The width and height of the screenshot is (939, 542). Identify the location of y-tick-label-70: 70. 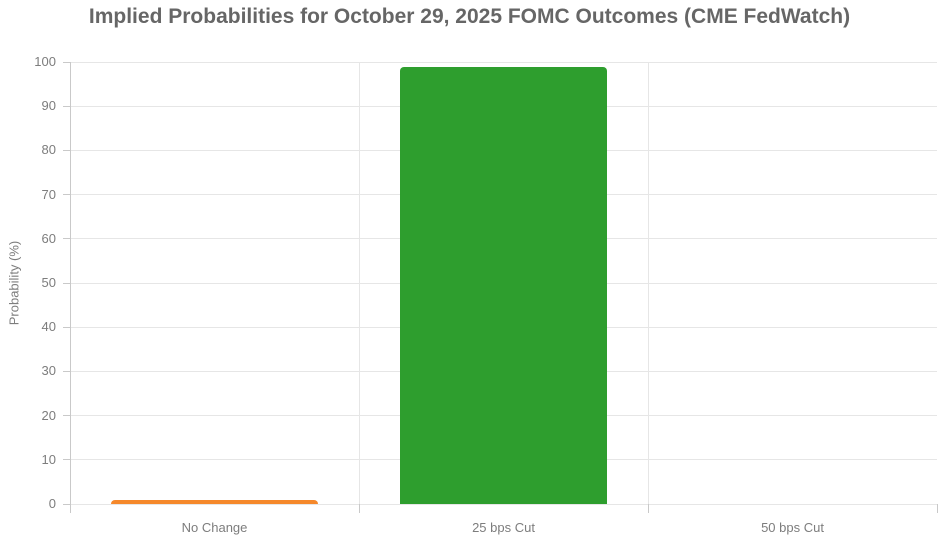
(48, 194).